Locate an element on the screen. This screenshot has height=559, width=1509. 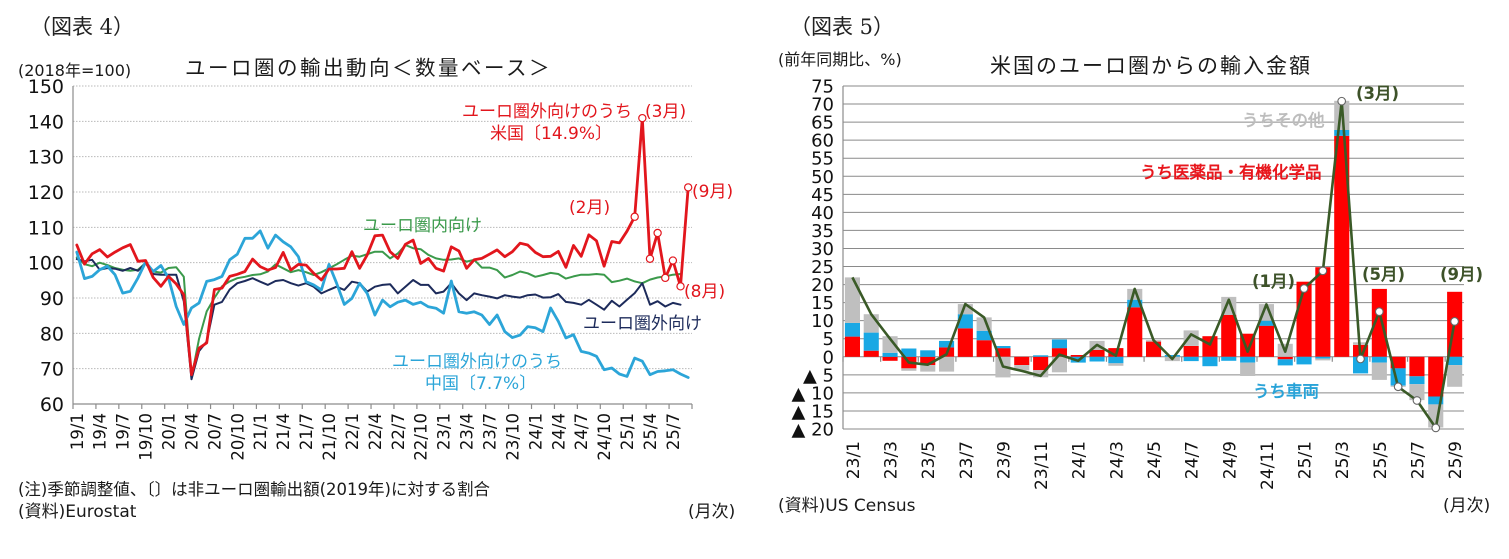
y-tick-label: 110 is located at coordinates (46, 228).